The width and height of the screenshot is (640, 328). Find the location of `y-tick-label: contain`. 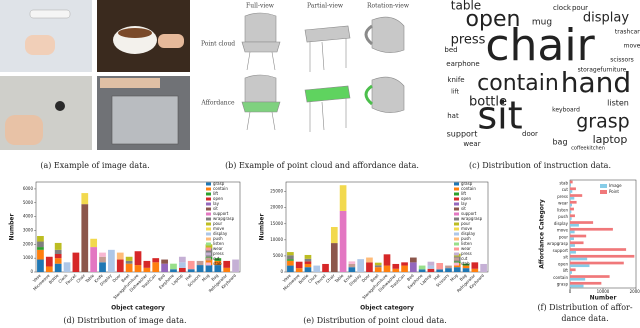

y-tick-label: contain is located at coordinates (560, 277).